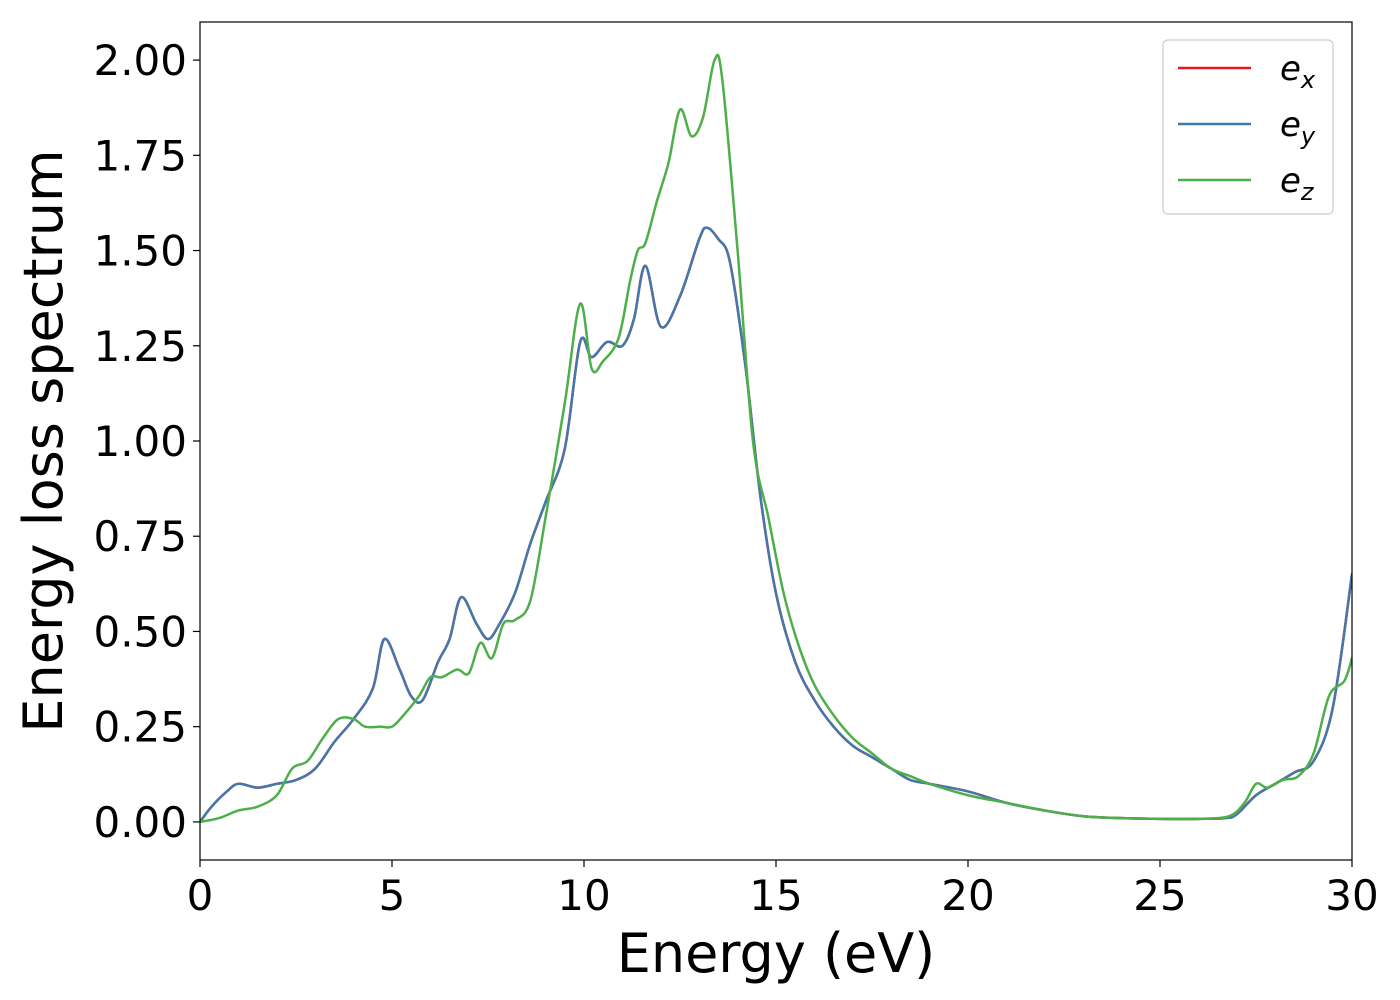 Image resolution: width=1400 pixels, height=1000 pixels. What do you see at coordinates (140, 441) in the screenshot?
I see `y-tick-label: 1.00` at bounding box center [140, 441].